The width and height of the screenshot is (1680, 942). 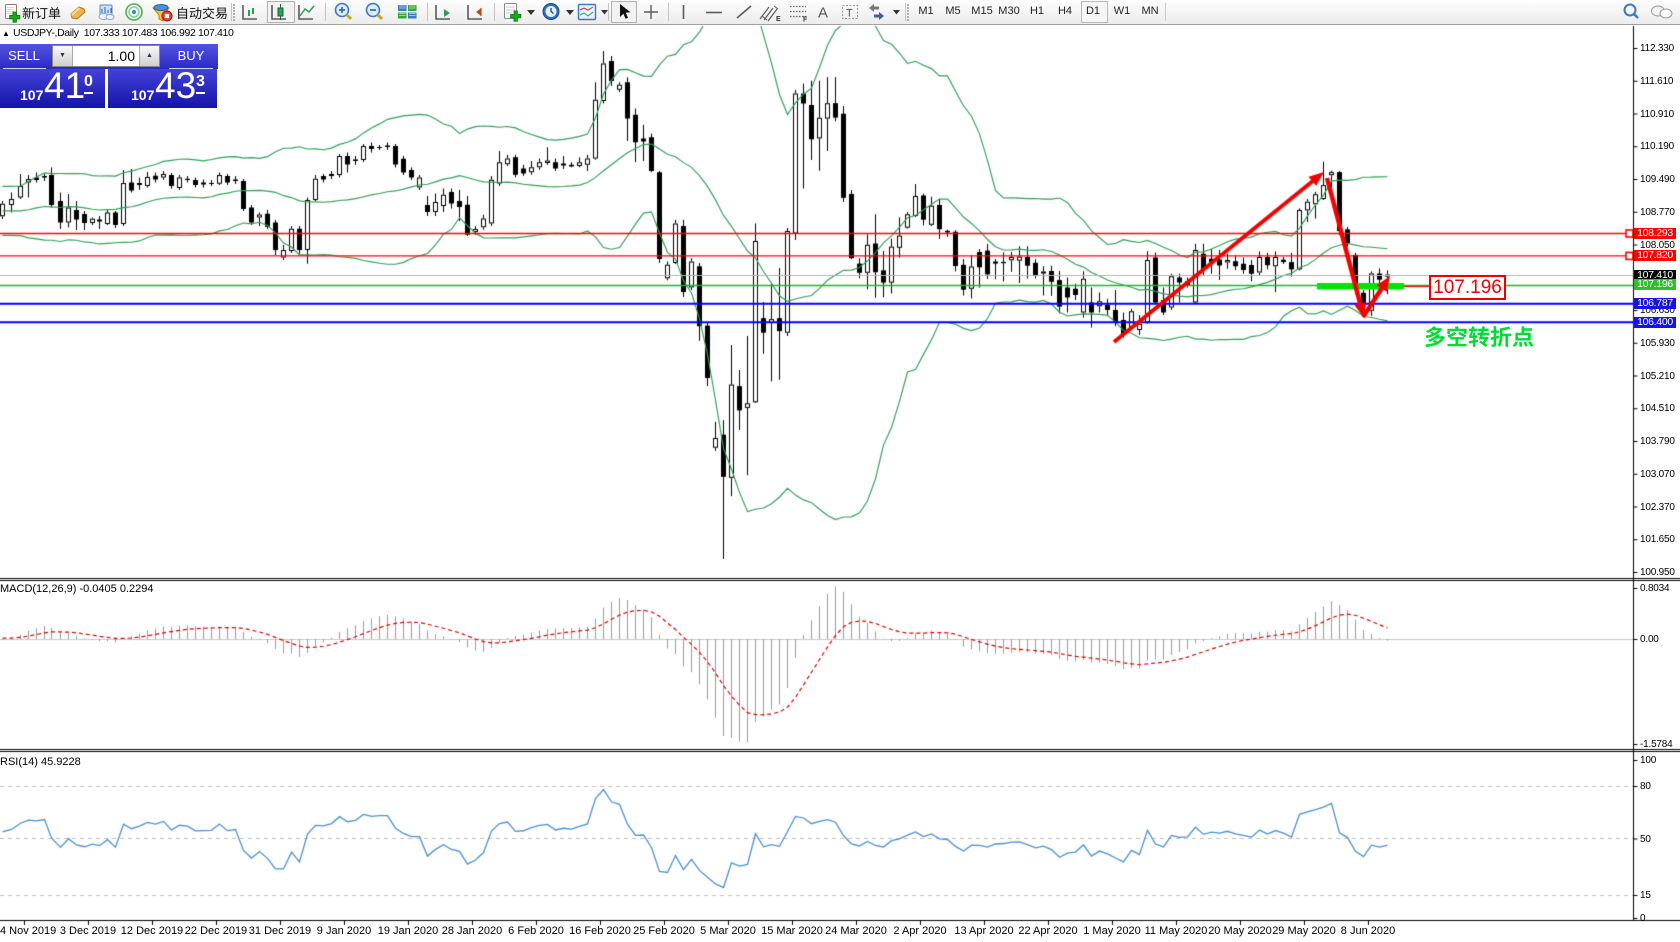 What do you see at coordinates (823, 13) in the screenshot?
I see `svg-text: A` at bounding box center [823, 13].